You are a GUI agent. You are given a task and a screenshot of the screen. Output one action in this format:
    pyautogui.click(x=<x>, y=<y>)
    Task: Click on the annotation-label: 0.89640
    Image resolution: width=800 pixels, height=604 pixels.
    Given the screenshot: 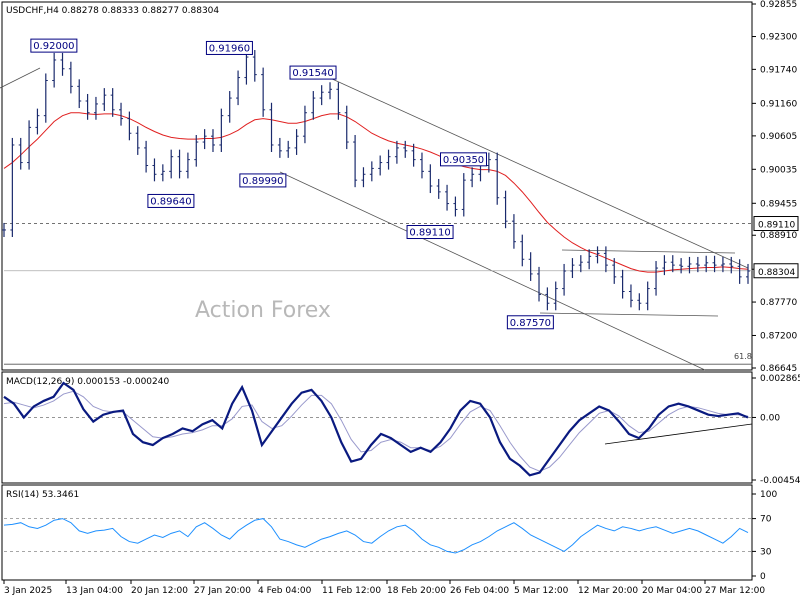 What is the action you would take?
    pyautogui.click(x=170, y=201)
    